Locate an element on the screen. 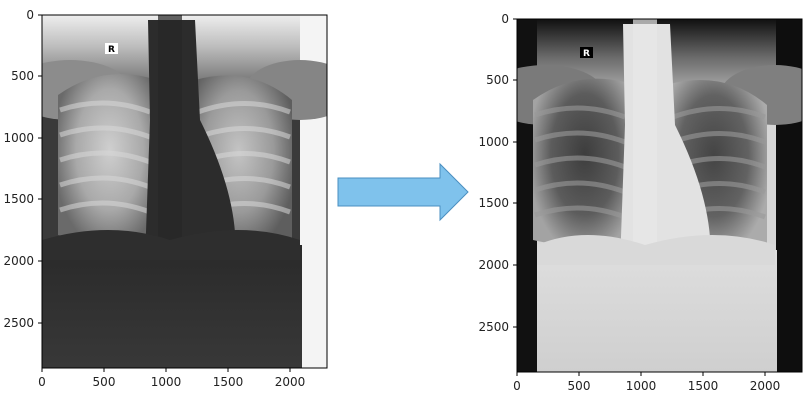 The image size is (812, 401). right-y-tick: 2500 is located at coordinates (493, 327).